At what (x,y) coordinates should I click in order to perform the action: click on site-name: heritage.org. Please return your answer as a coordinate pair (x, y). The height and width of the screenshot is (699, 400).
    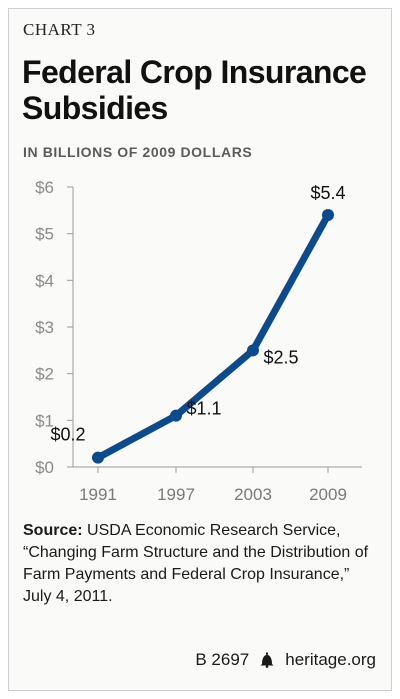
    Looking at the image, I should click on (330, 659).